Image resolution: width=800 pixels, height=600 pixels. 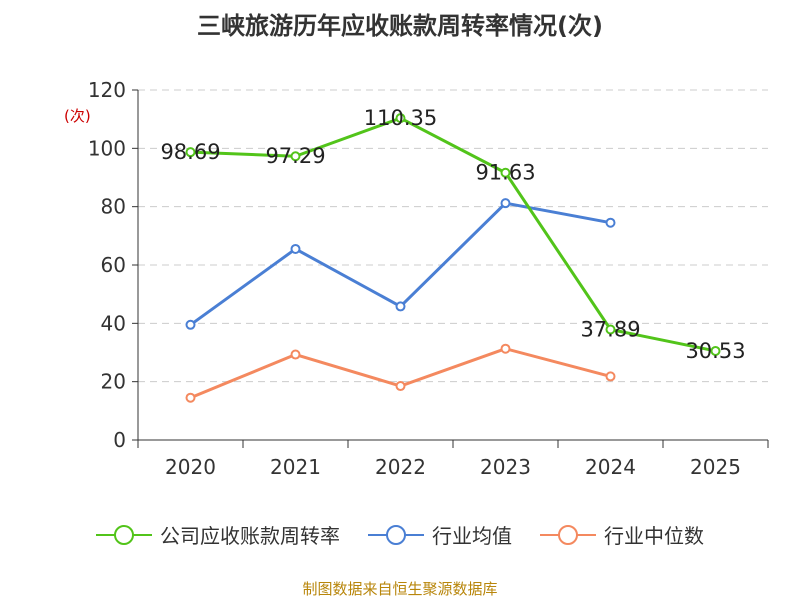 I want to click on x-tick-label: 2020, so click(x=190, y=467).